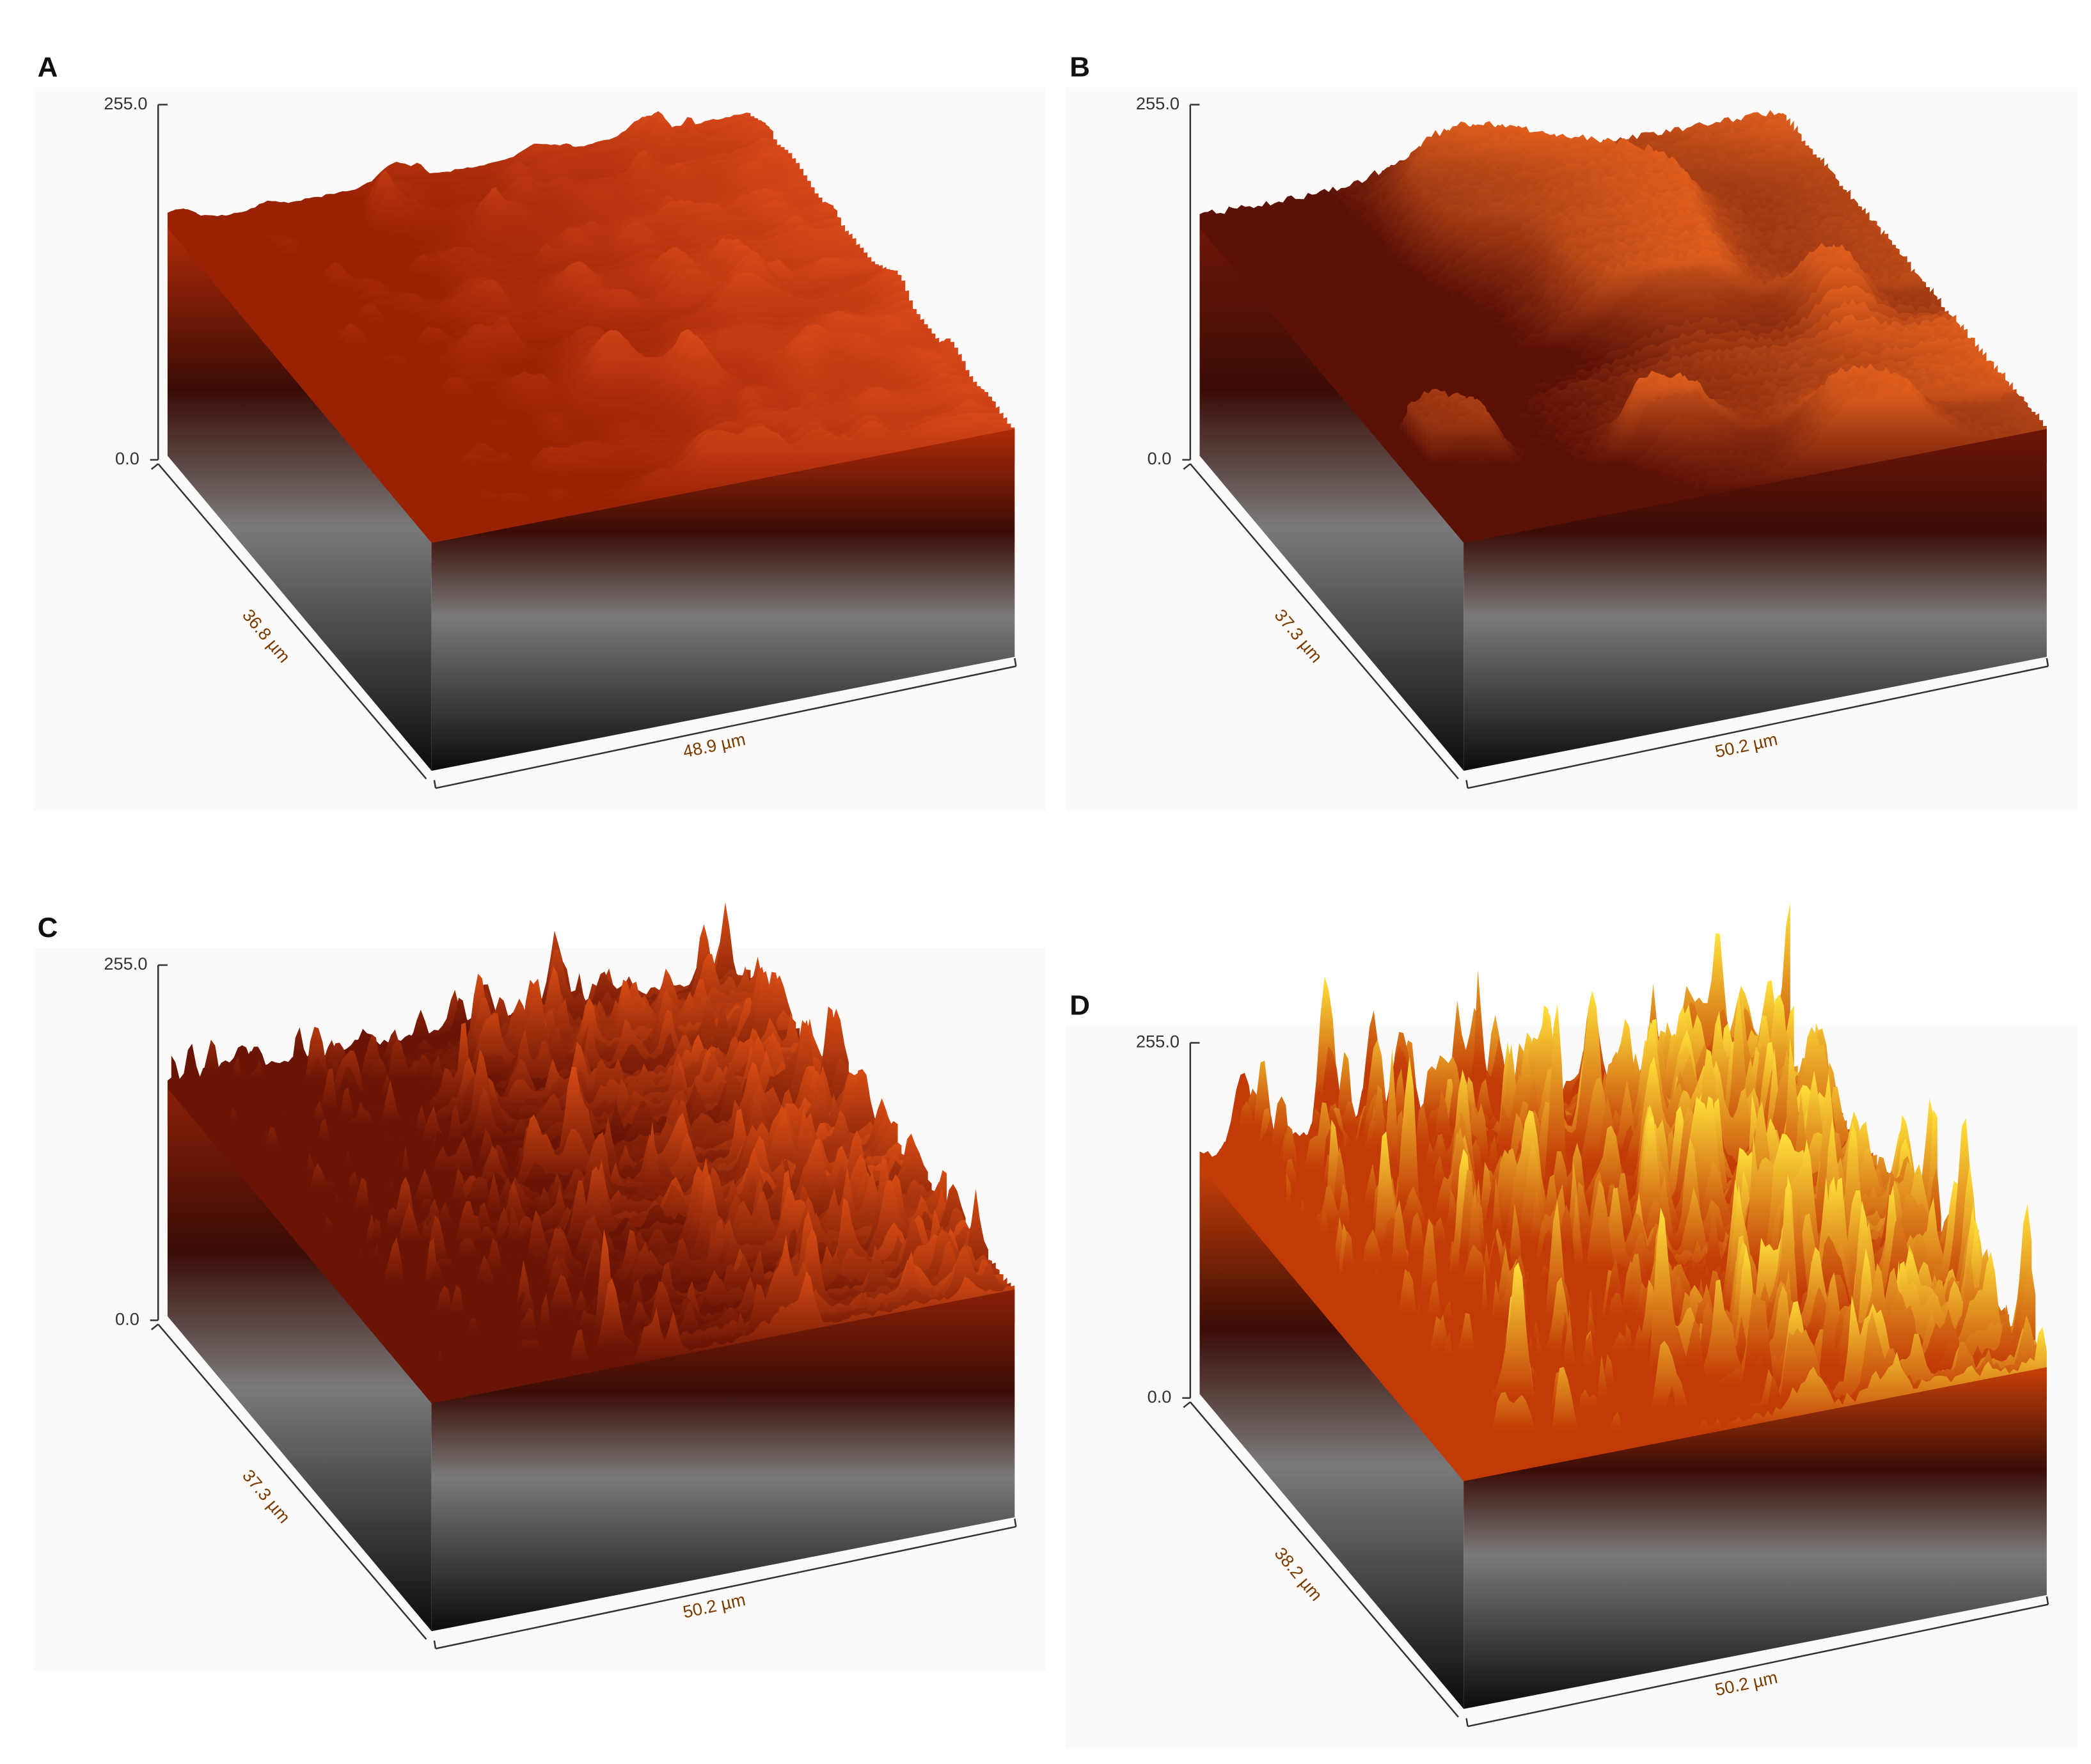 This screenshot has width=2091, height=1764. Describe the element at coordinates (1079, 67) in the screenshot. I see `panel-label: B` at that location.